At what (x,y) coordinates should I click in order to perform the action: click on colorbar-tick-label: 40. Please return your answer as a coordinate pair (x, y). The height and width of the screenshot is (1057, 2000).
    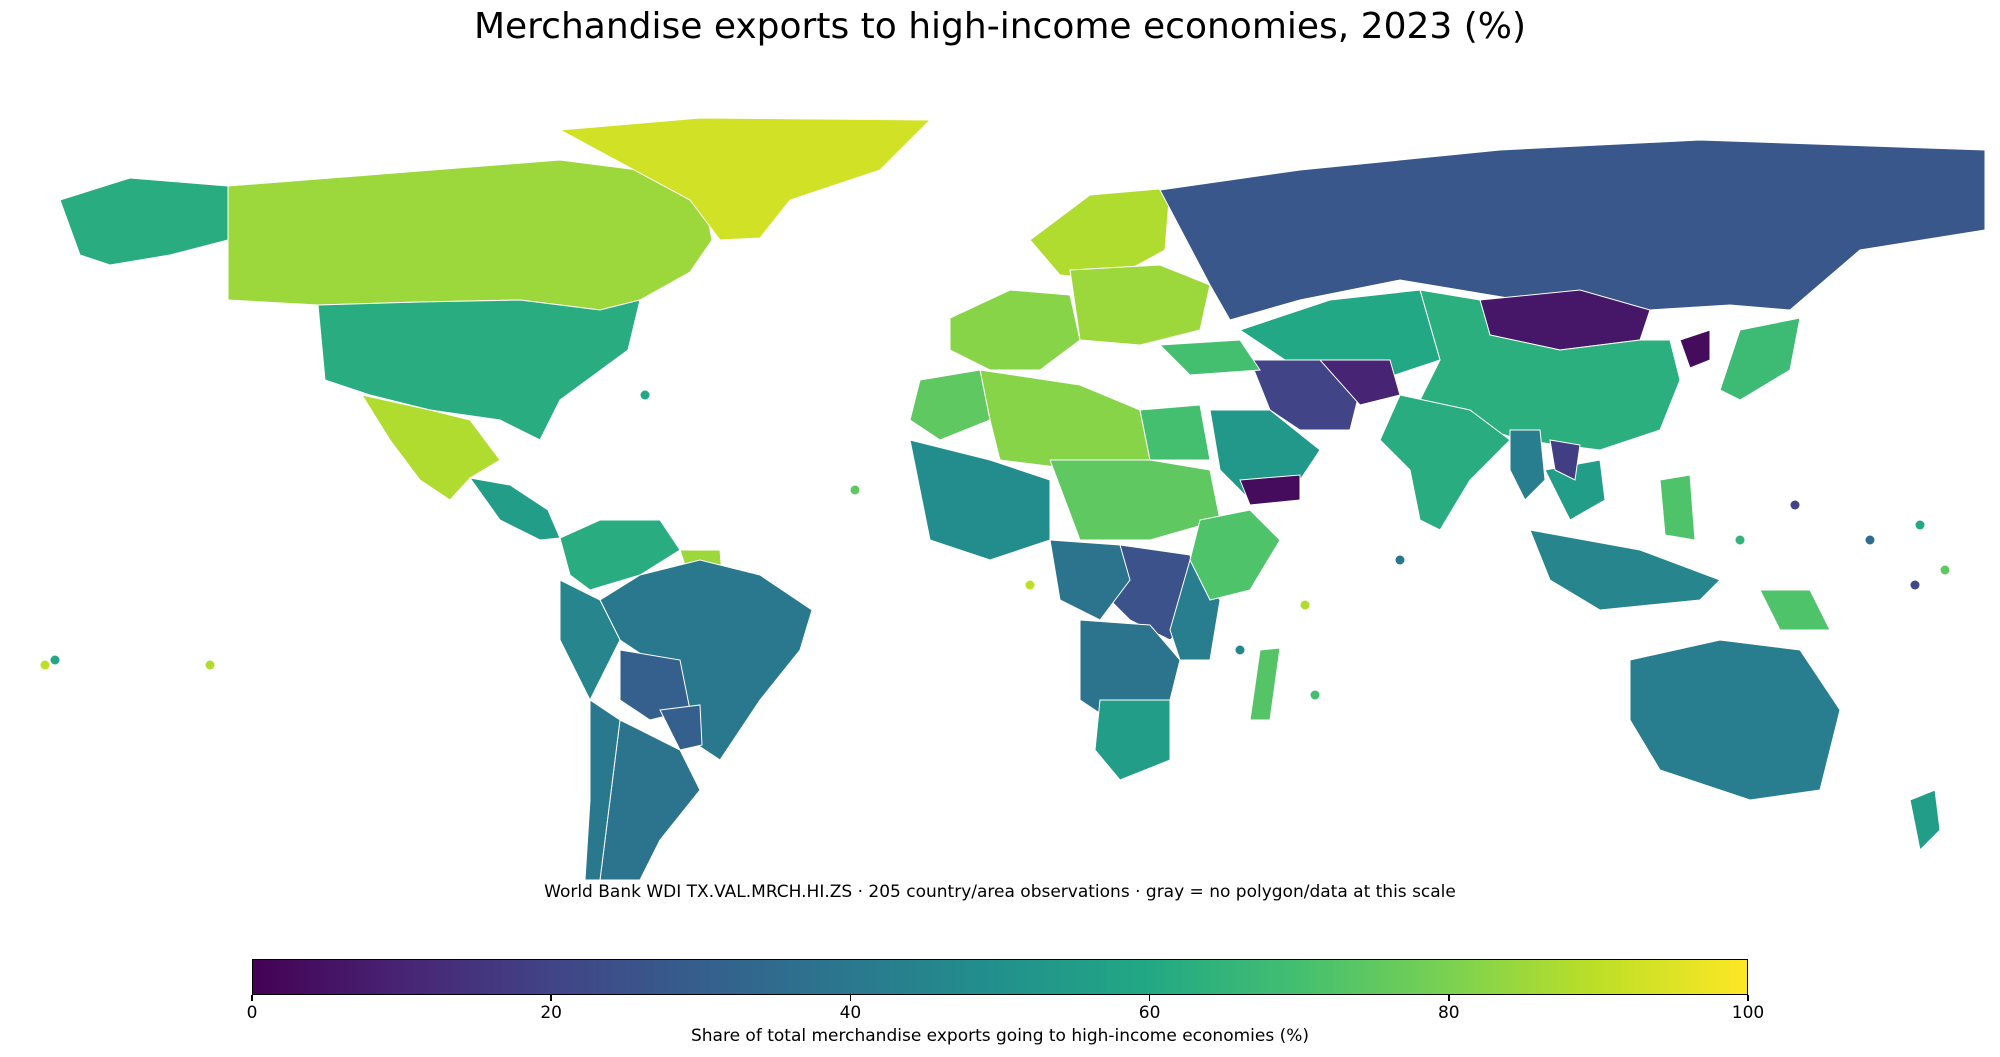
    Looking at the image, I should click on (850, 1013).